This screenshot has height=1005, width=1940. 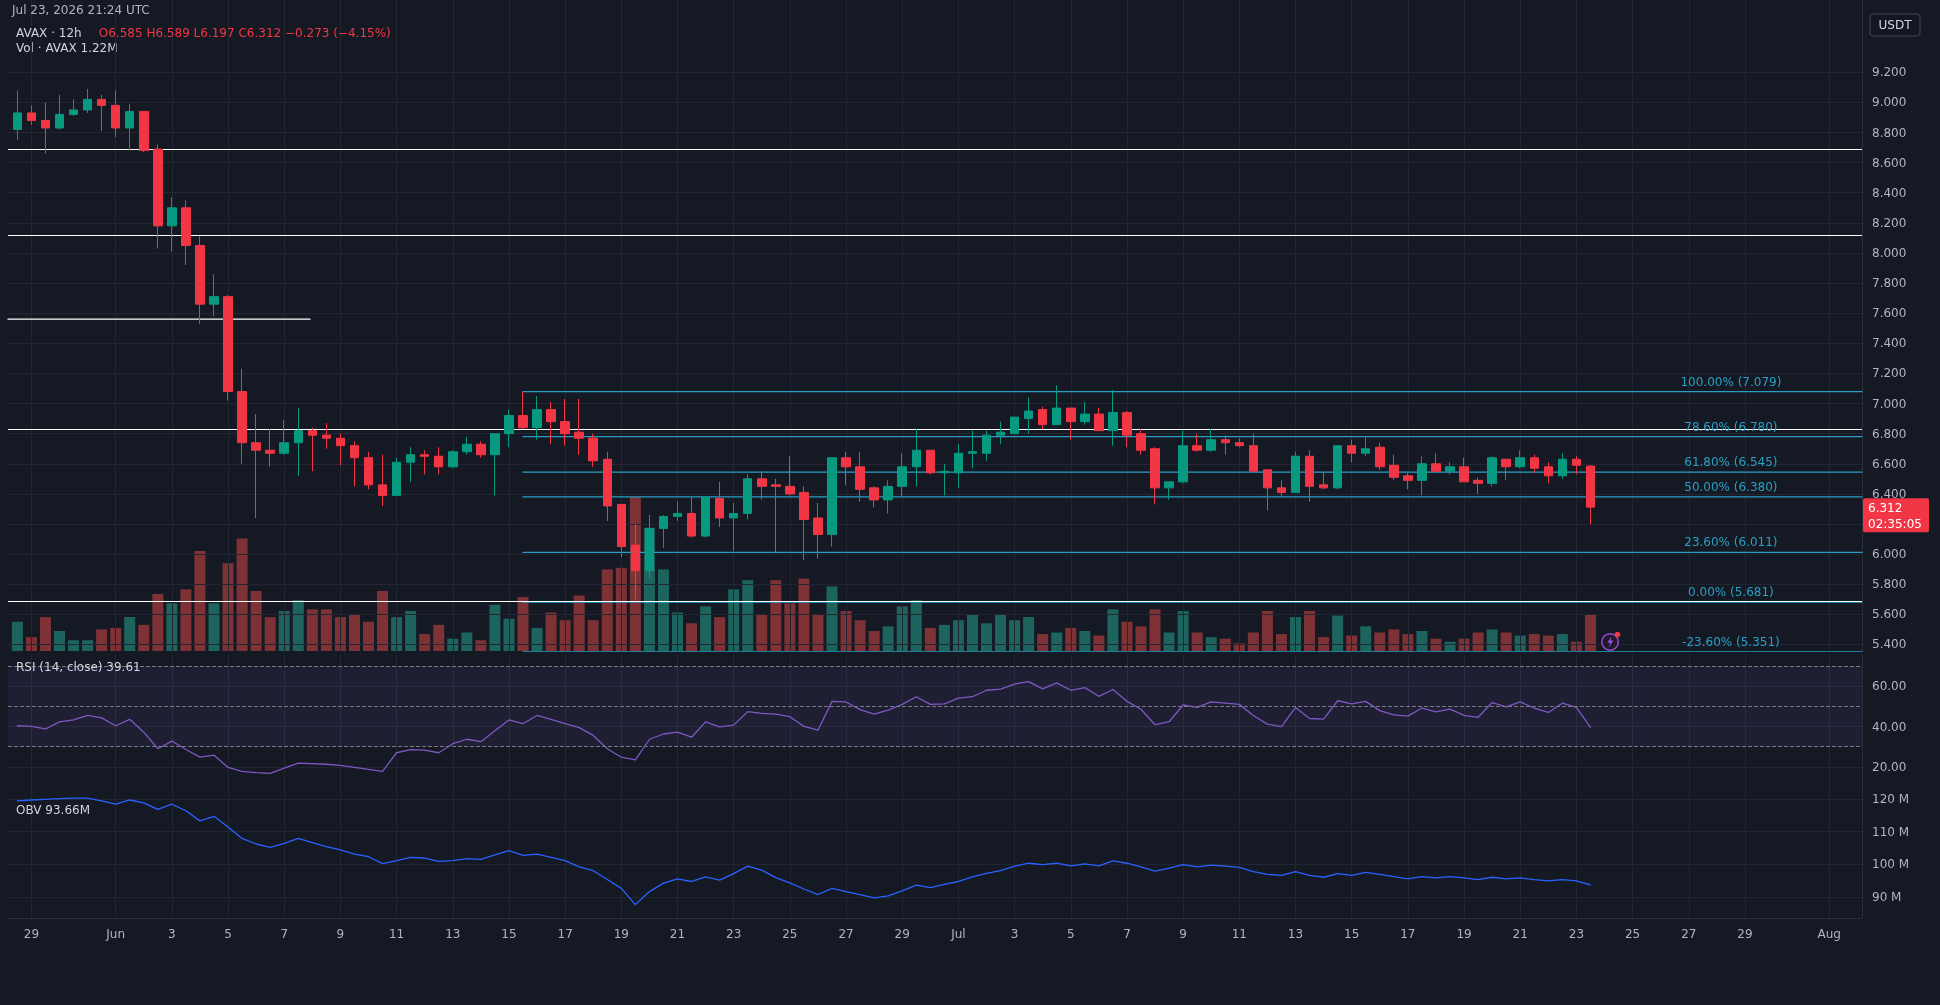 I want to click on y-tick-label: 120 M, so click(x=1891, y=799).